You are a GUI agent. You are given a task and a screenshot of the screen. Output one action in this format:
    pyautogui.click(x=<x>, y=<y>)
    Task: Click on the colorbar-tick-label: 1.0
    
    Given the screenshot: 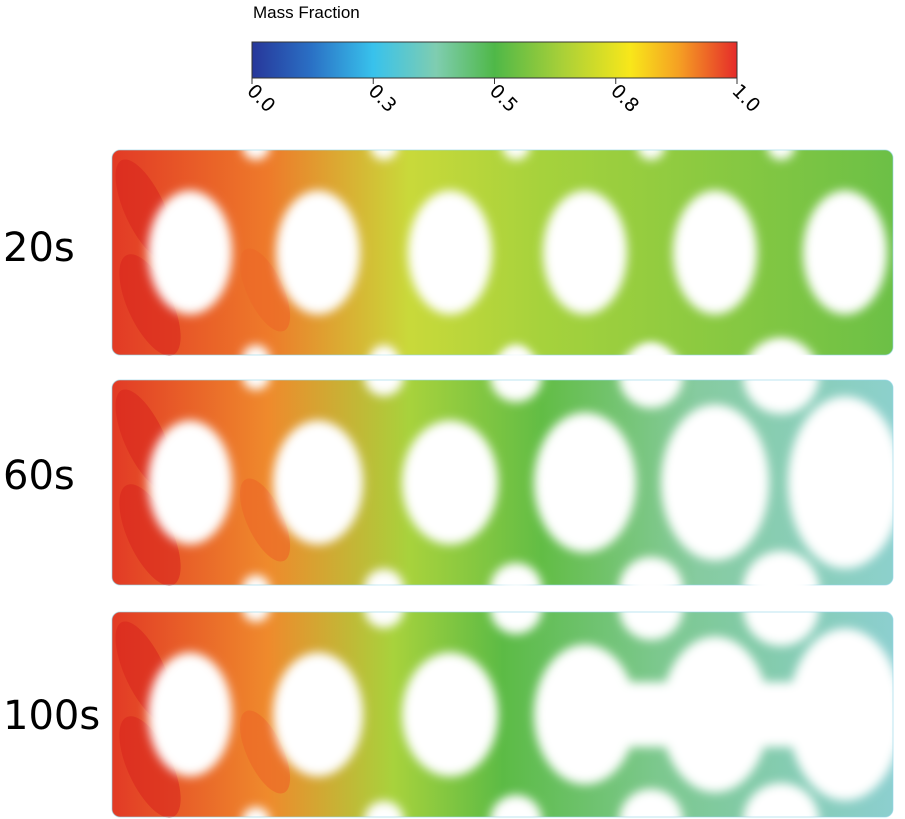 What is the action you would take?
    pyautogui.click(x=745, y=98)
    